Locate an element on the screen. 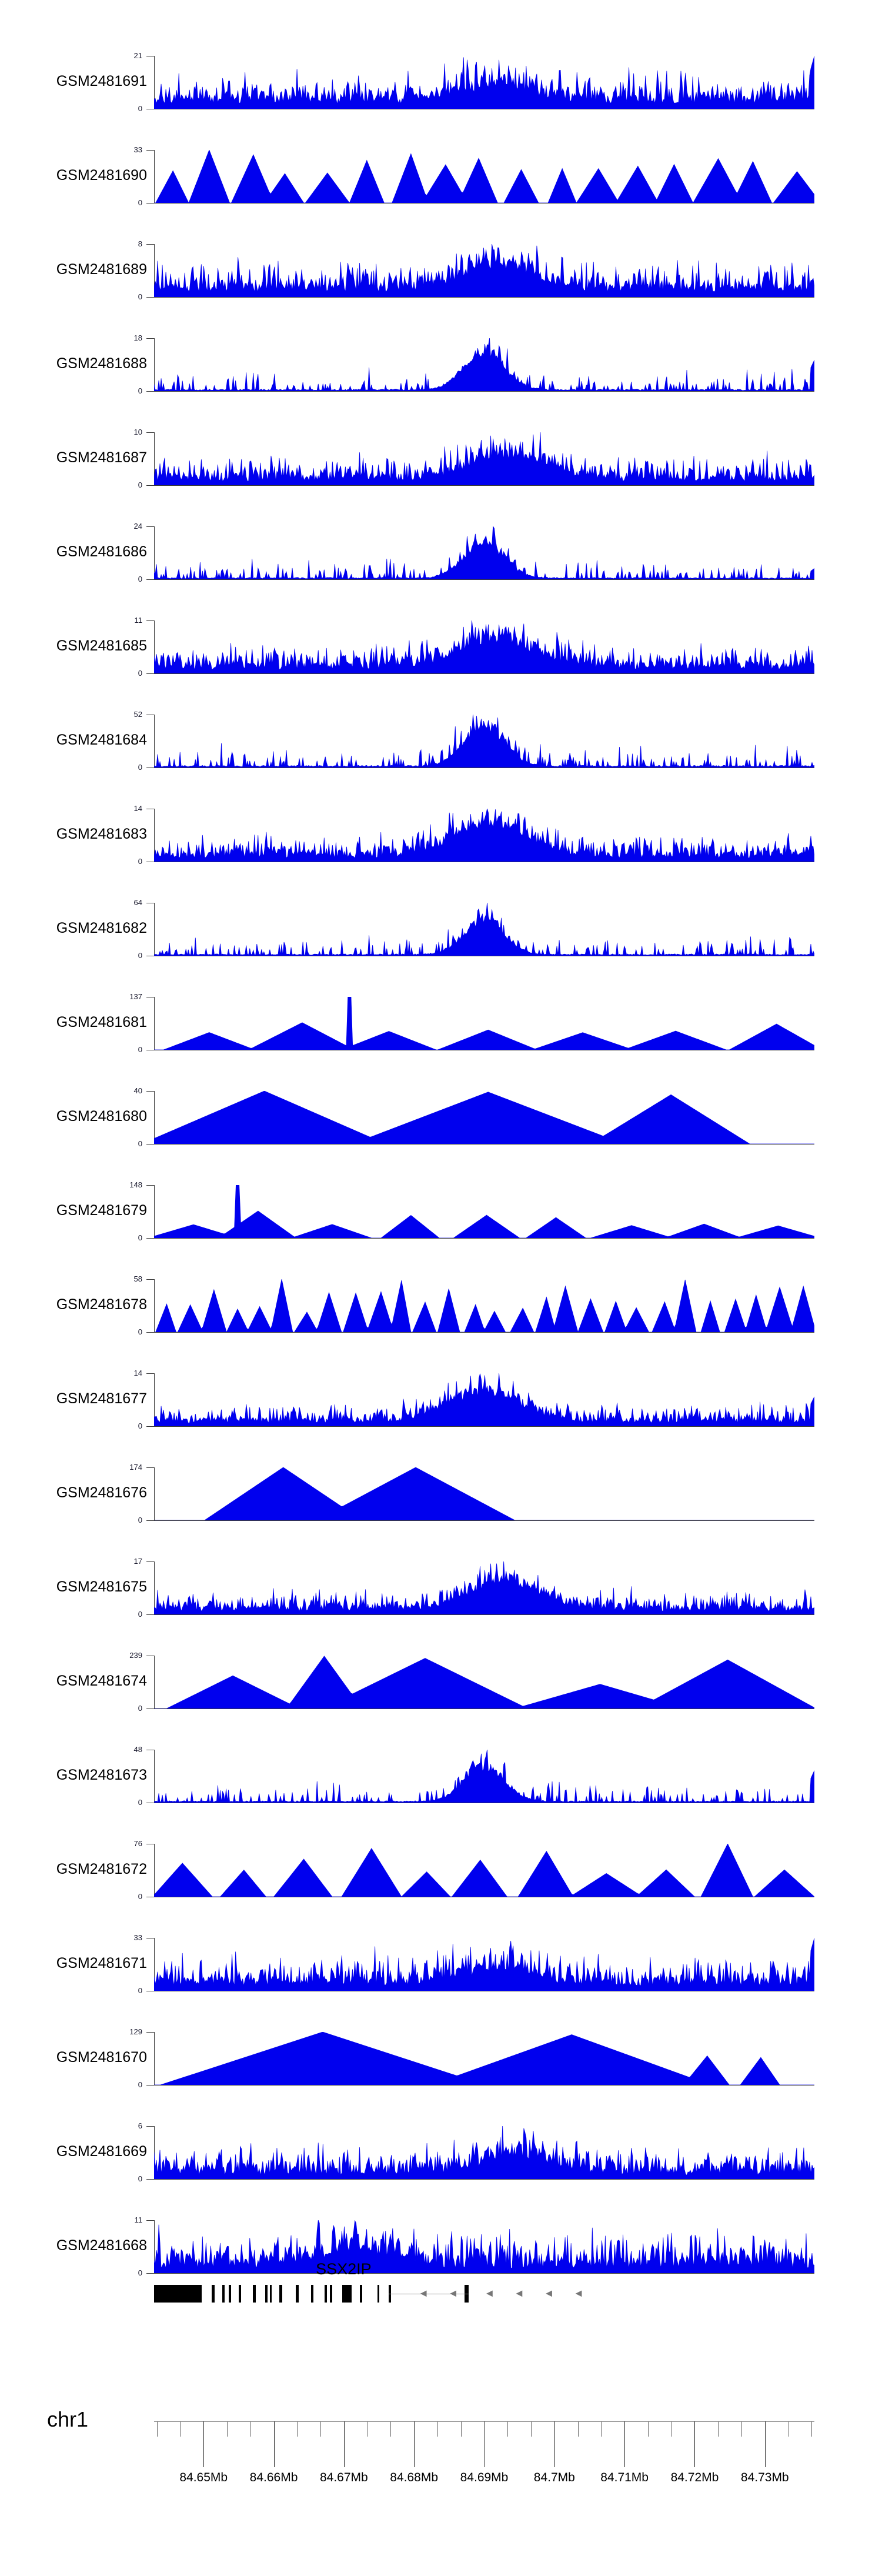  ruler-tick-label: 84.66Mb is located at coordinates (273, 2477).